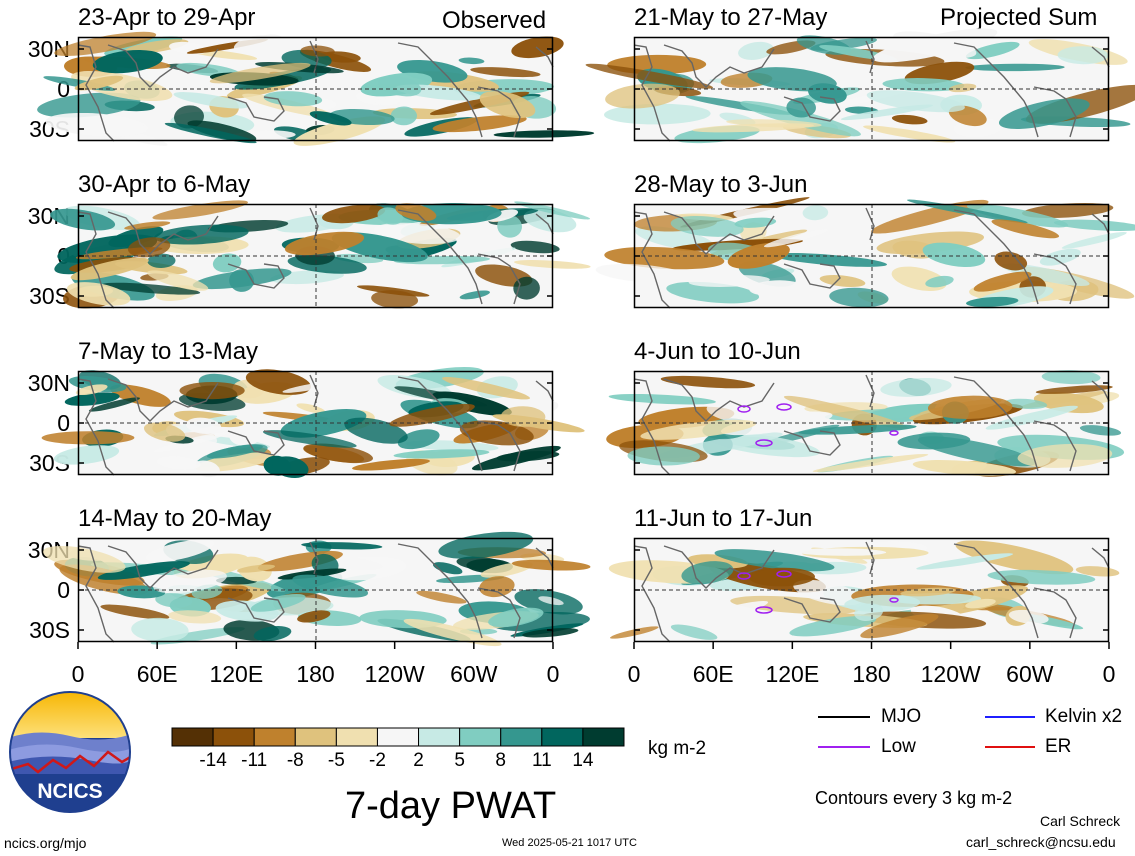 The width and height of the screenshot is (1135, 856). I want to click on panel-title: 23-Apr to 29-Apr, so click(167, 17).